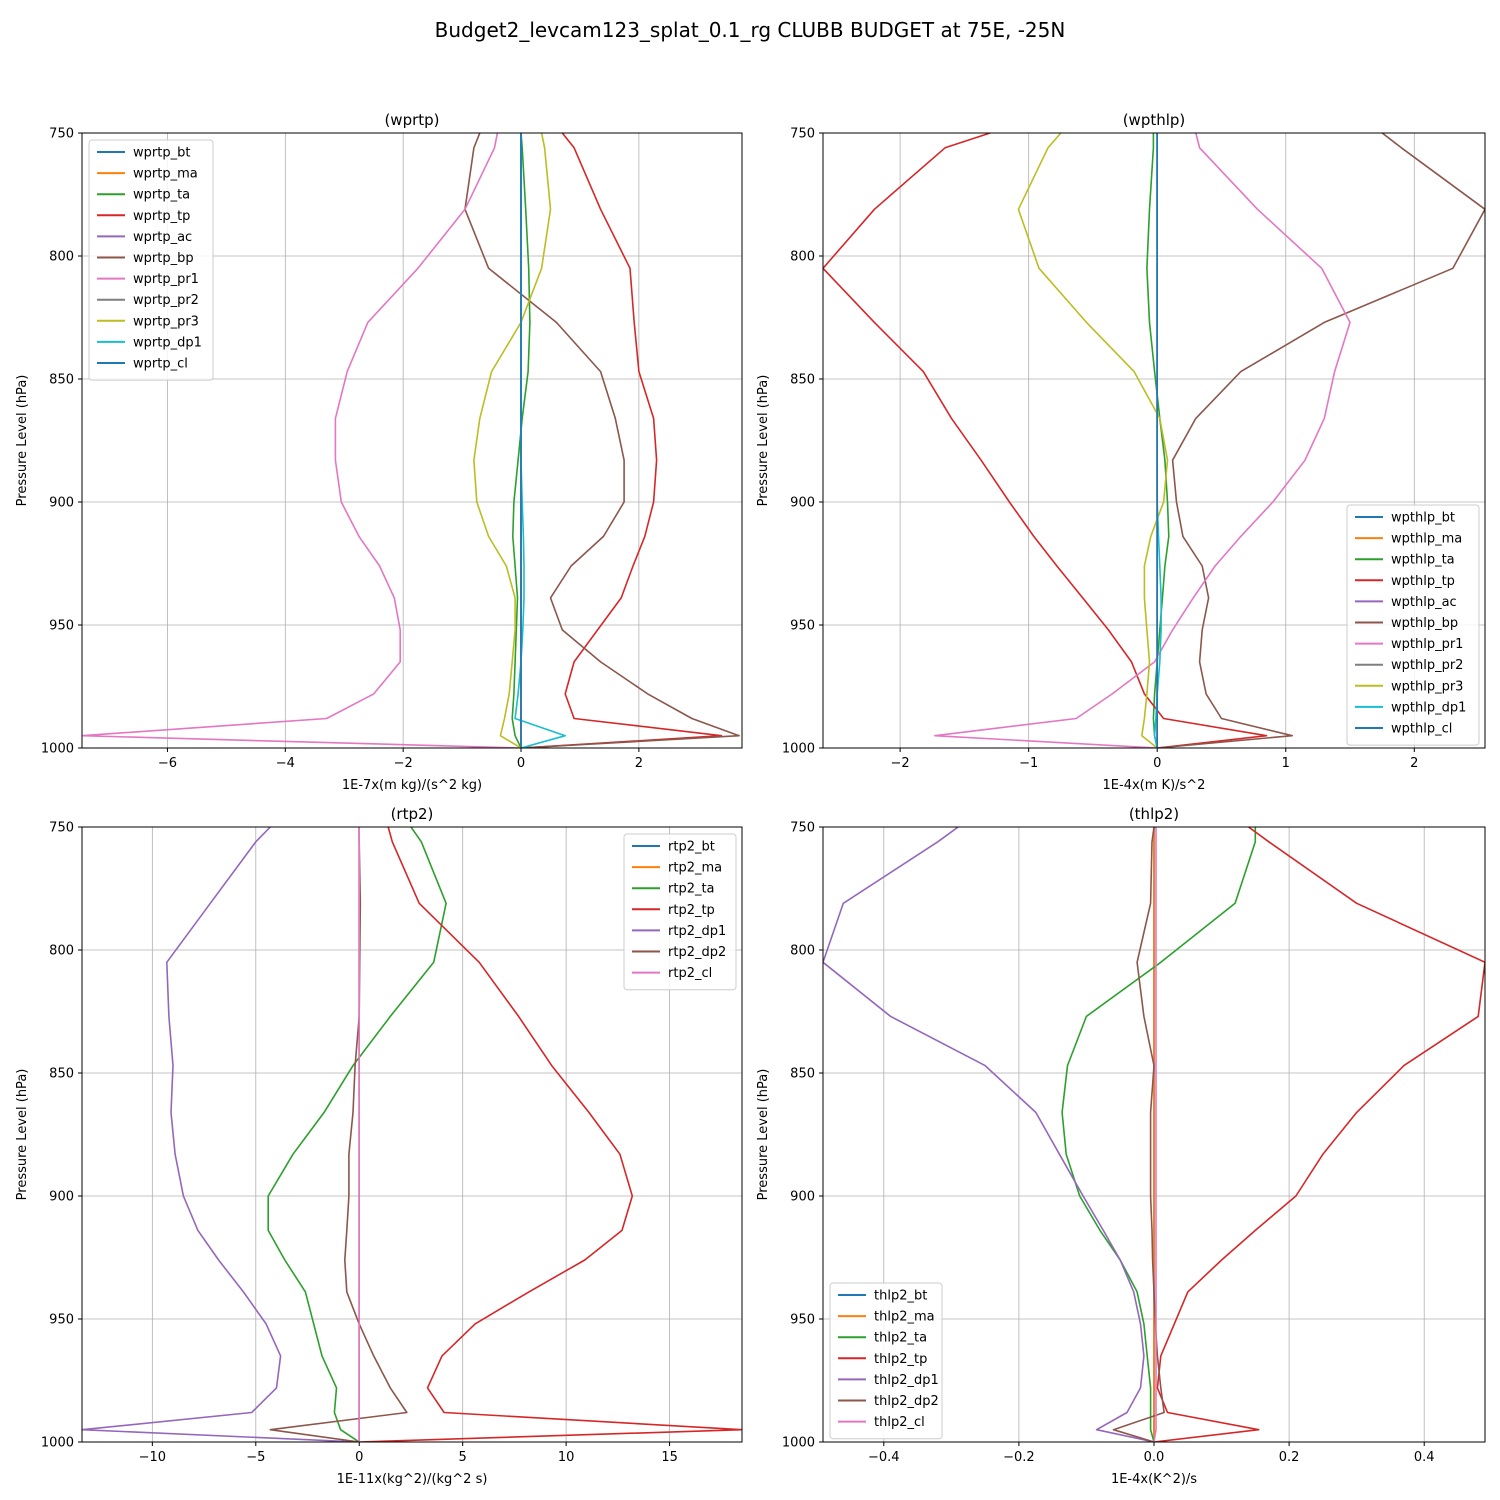 This screenshot has height=1500, width=1500. Describe the element at coordinates (412, 814) in the screenshot. I see `panel-title: (rtp2)` at that location.